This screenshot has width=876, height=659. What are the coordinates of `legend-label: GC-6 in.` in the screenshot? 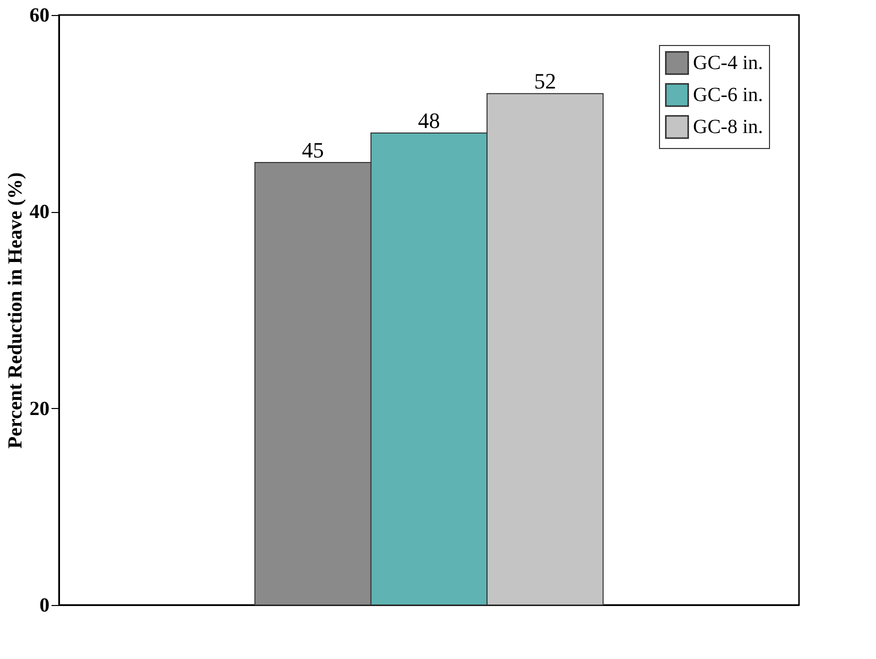 It's located at (728, 95).